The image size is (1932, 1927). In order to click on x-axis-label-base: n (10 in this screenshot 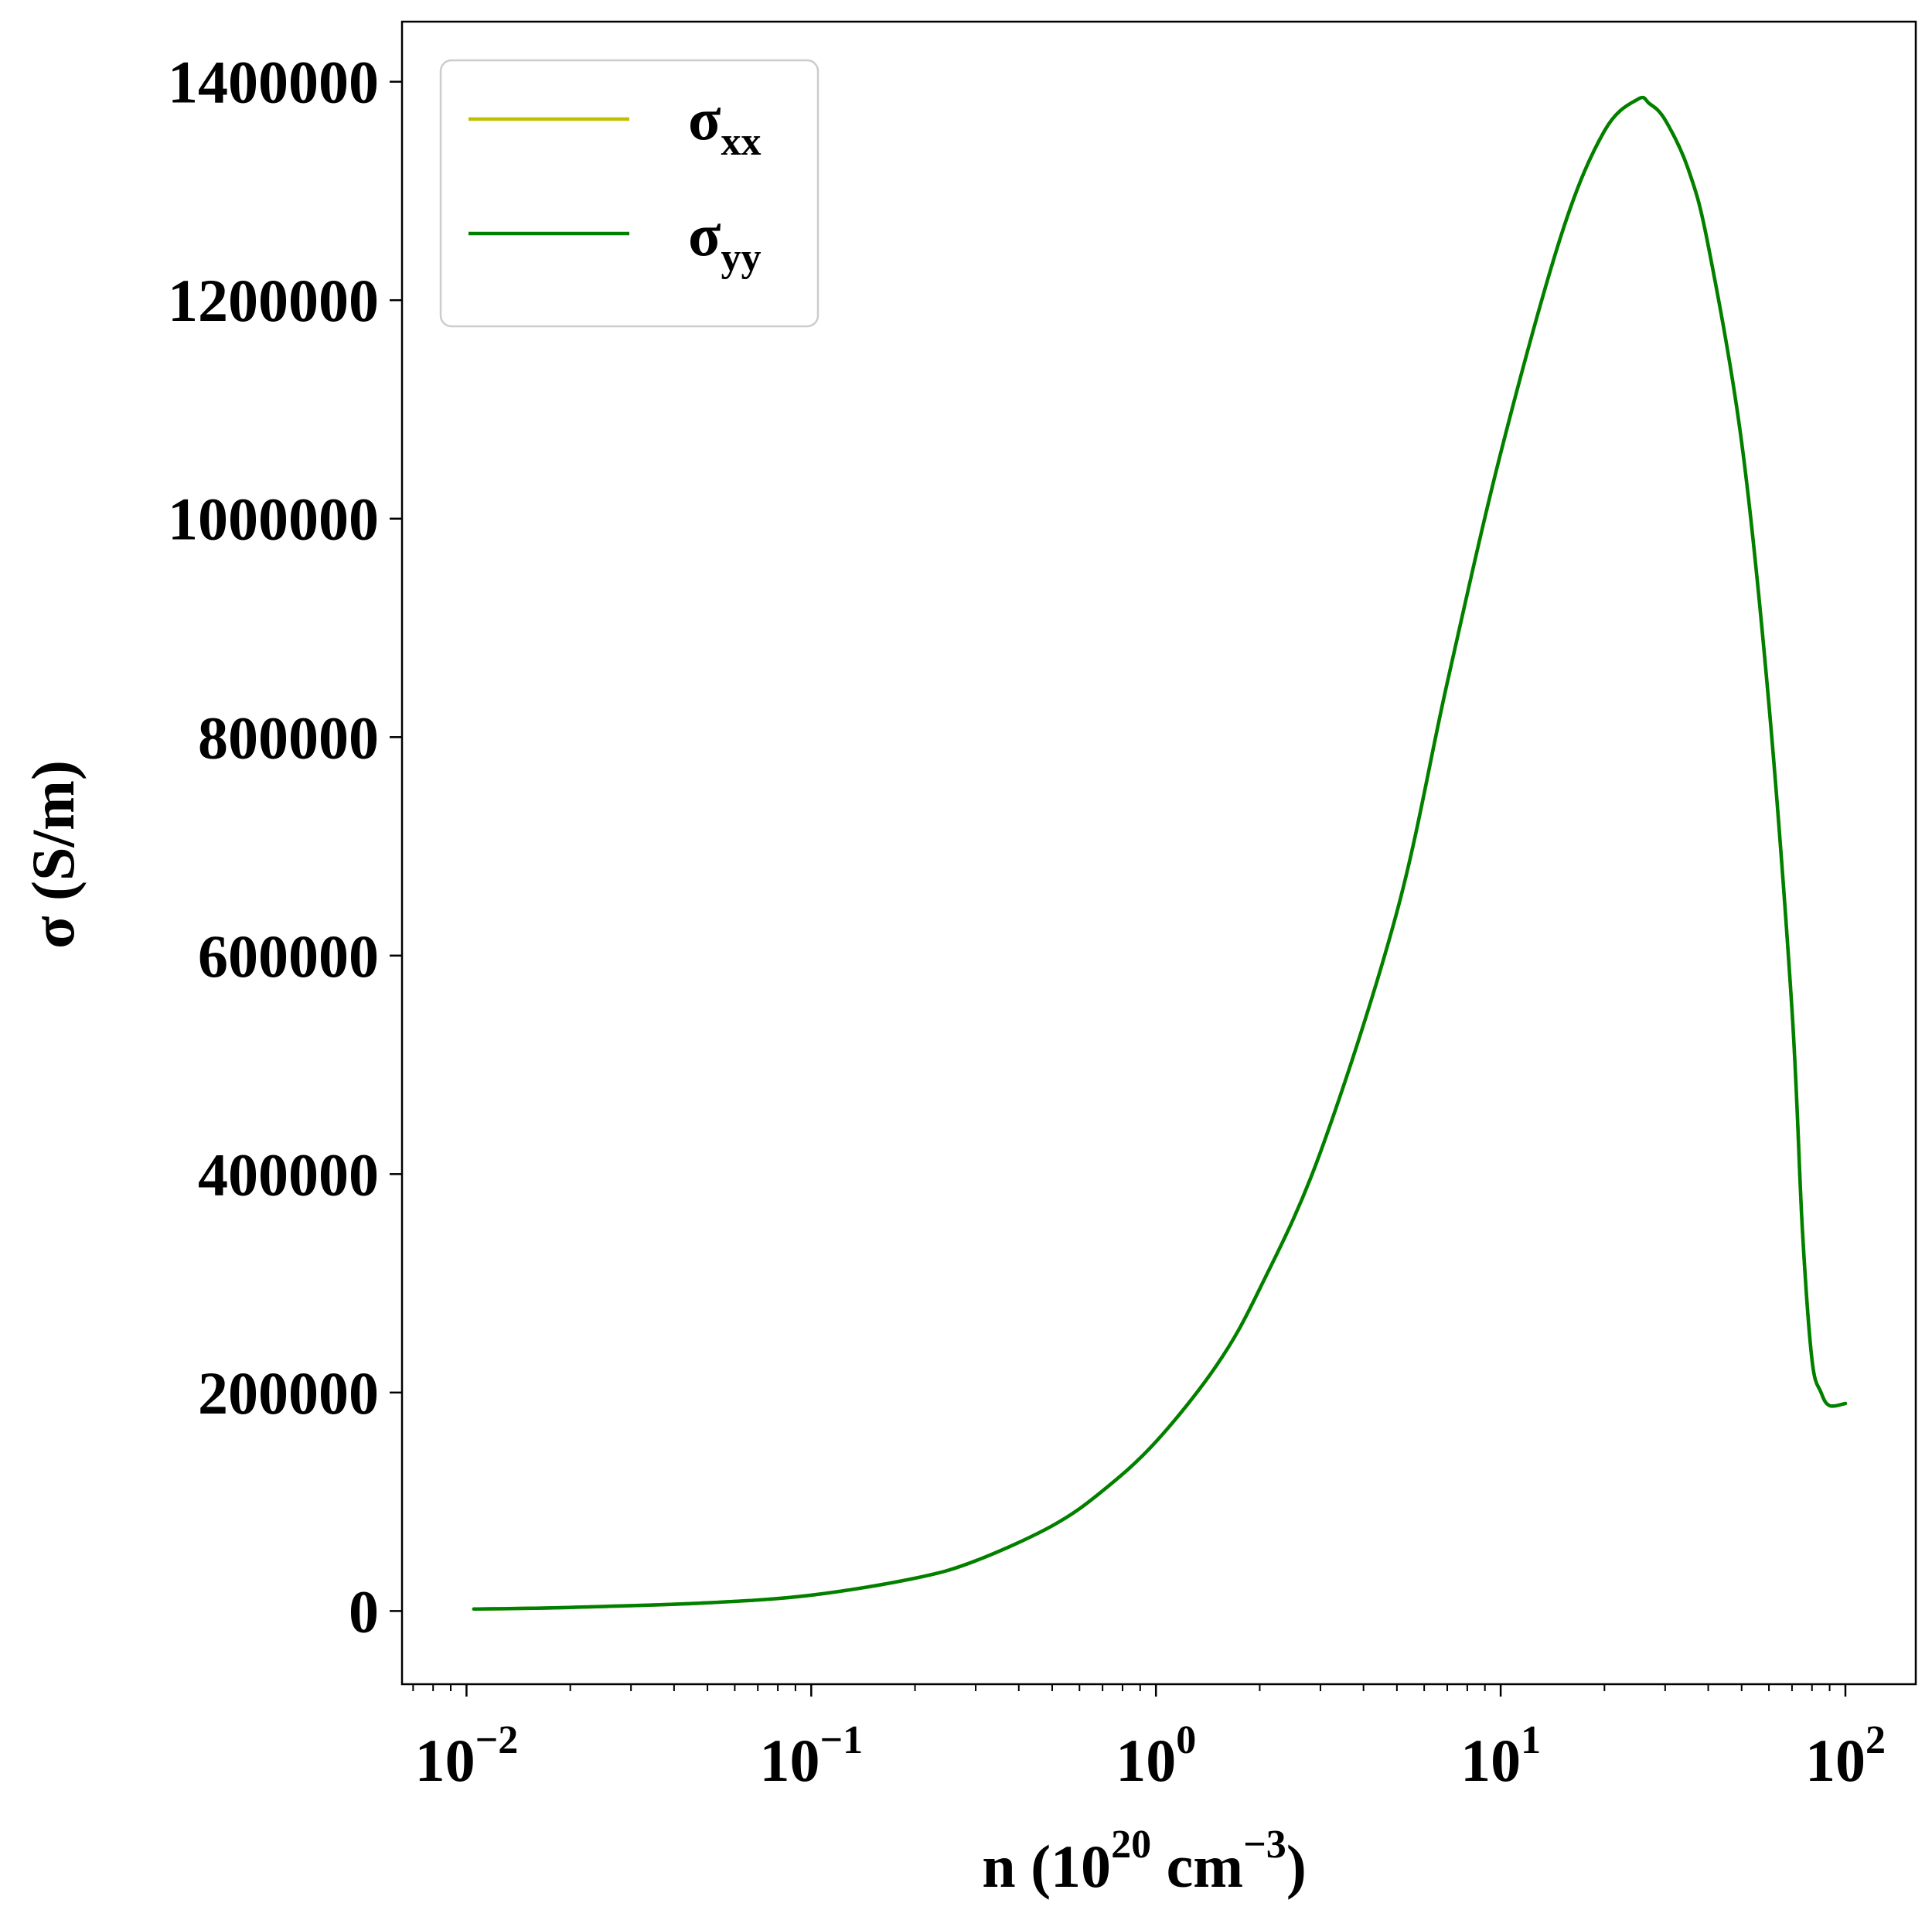, I will do `click(1046, 1866)`.